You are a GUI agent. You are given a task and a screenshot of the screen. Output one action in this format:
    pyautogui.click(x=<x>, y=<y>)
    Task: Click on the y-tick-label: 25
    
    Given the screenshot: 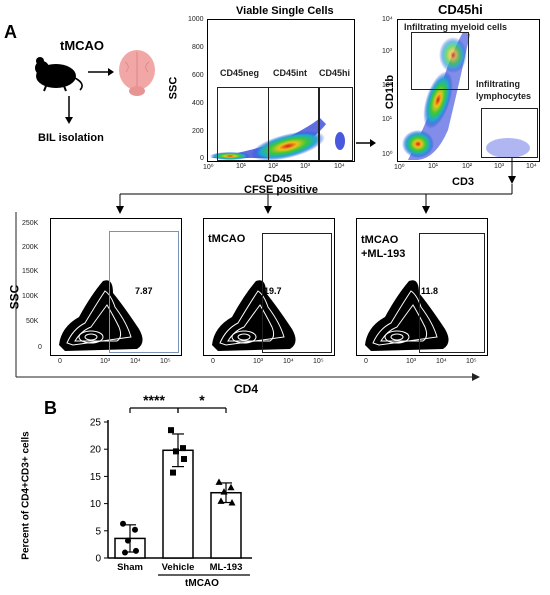 What is the action you would take?
    pyautogui.click(x=96, y=423)
    